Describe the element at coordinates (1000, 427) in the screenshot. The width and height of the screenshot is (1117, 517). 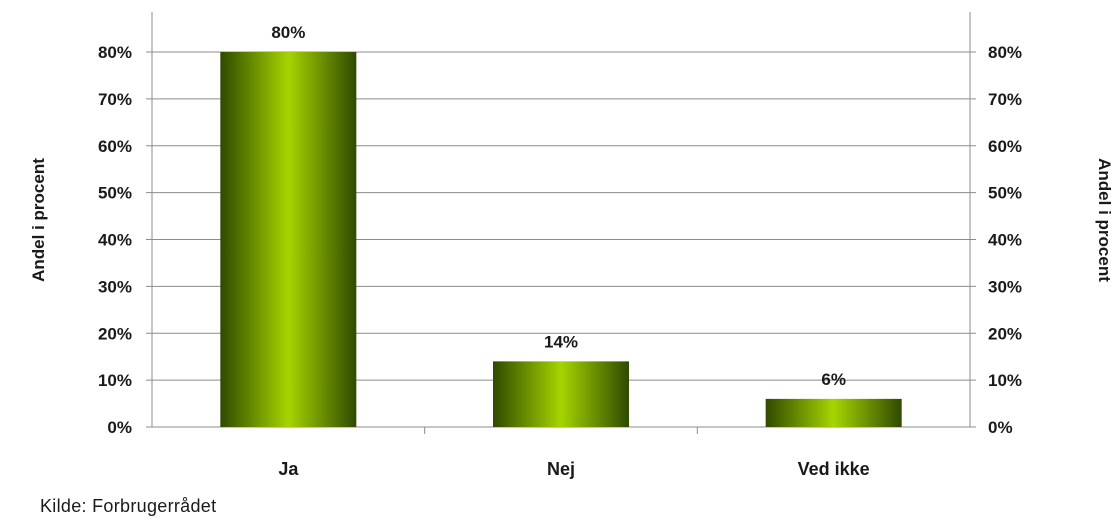
I see `y-tick-label-right: 0%` at that location.